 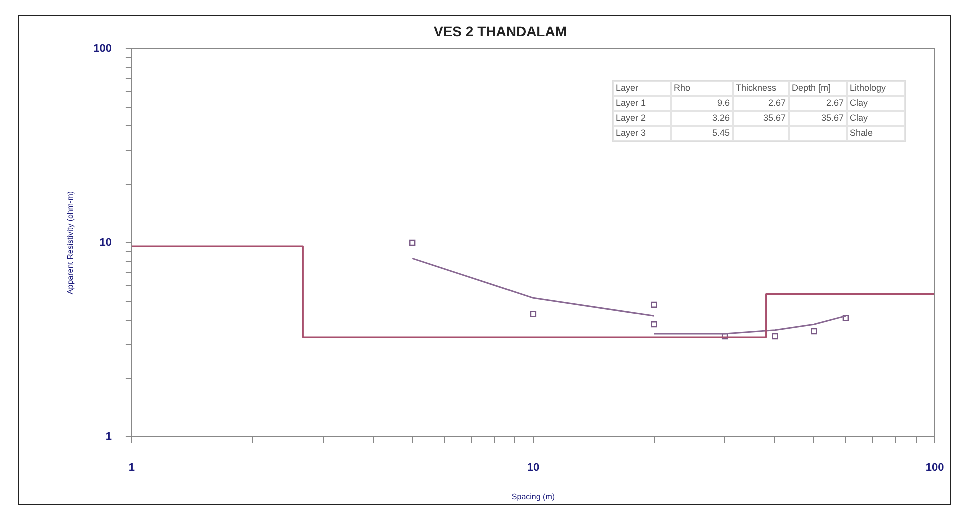 I want to click on x-tick-label: 1, so click(x=132, y=468).